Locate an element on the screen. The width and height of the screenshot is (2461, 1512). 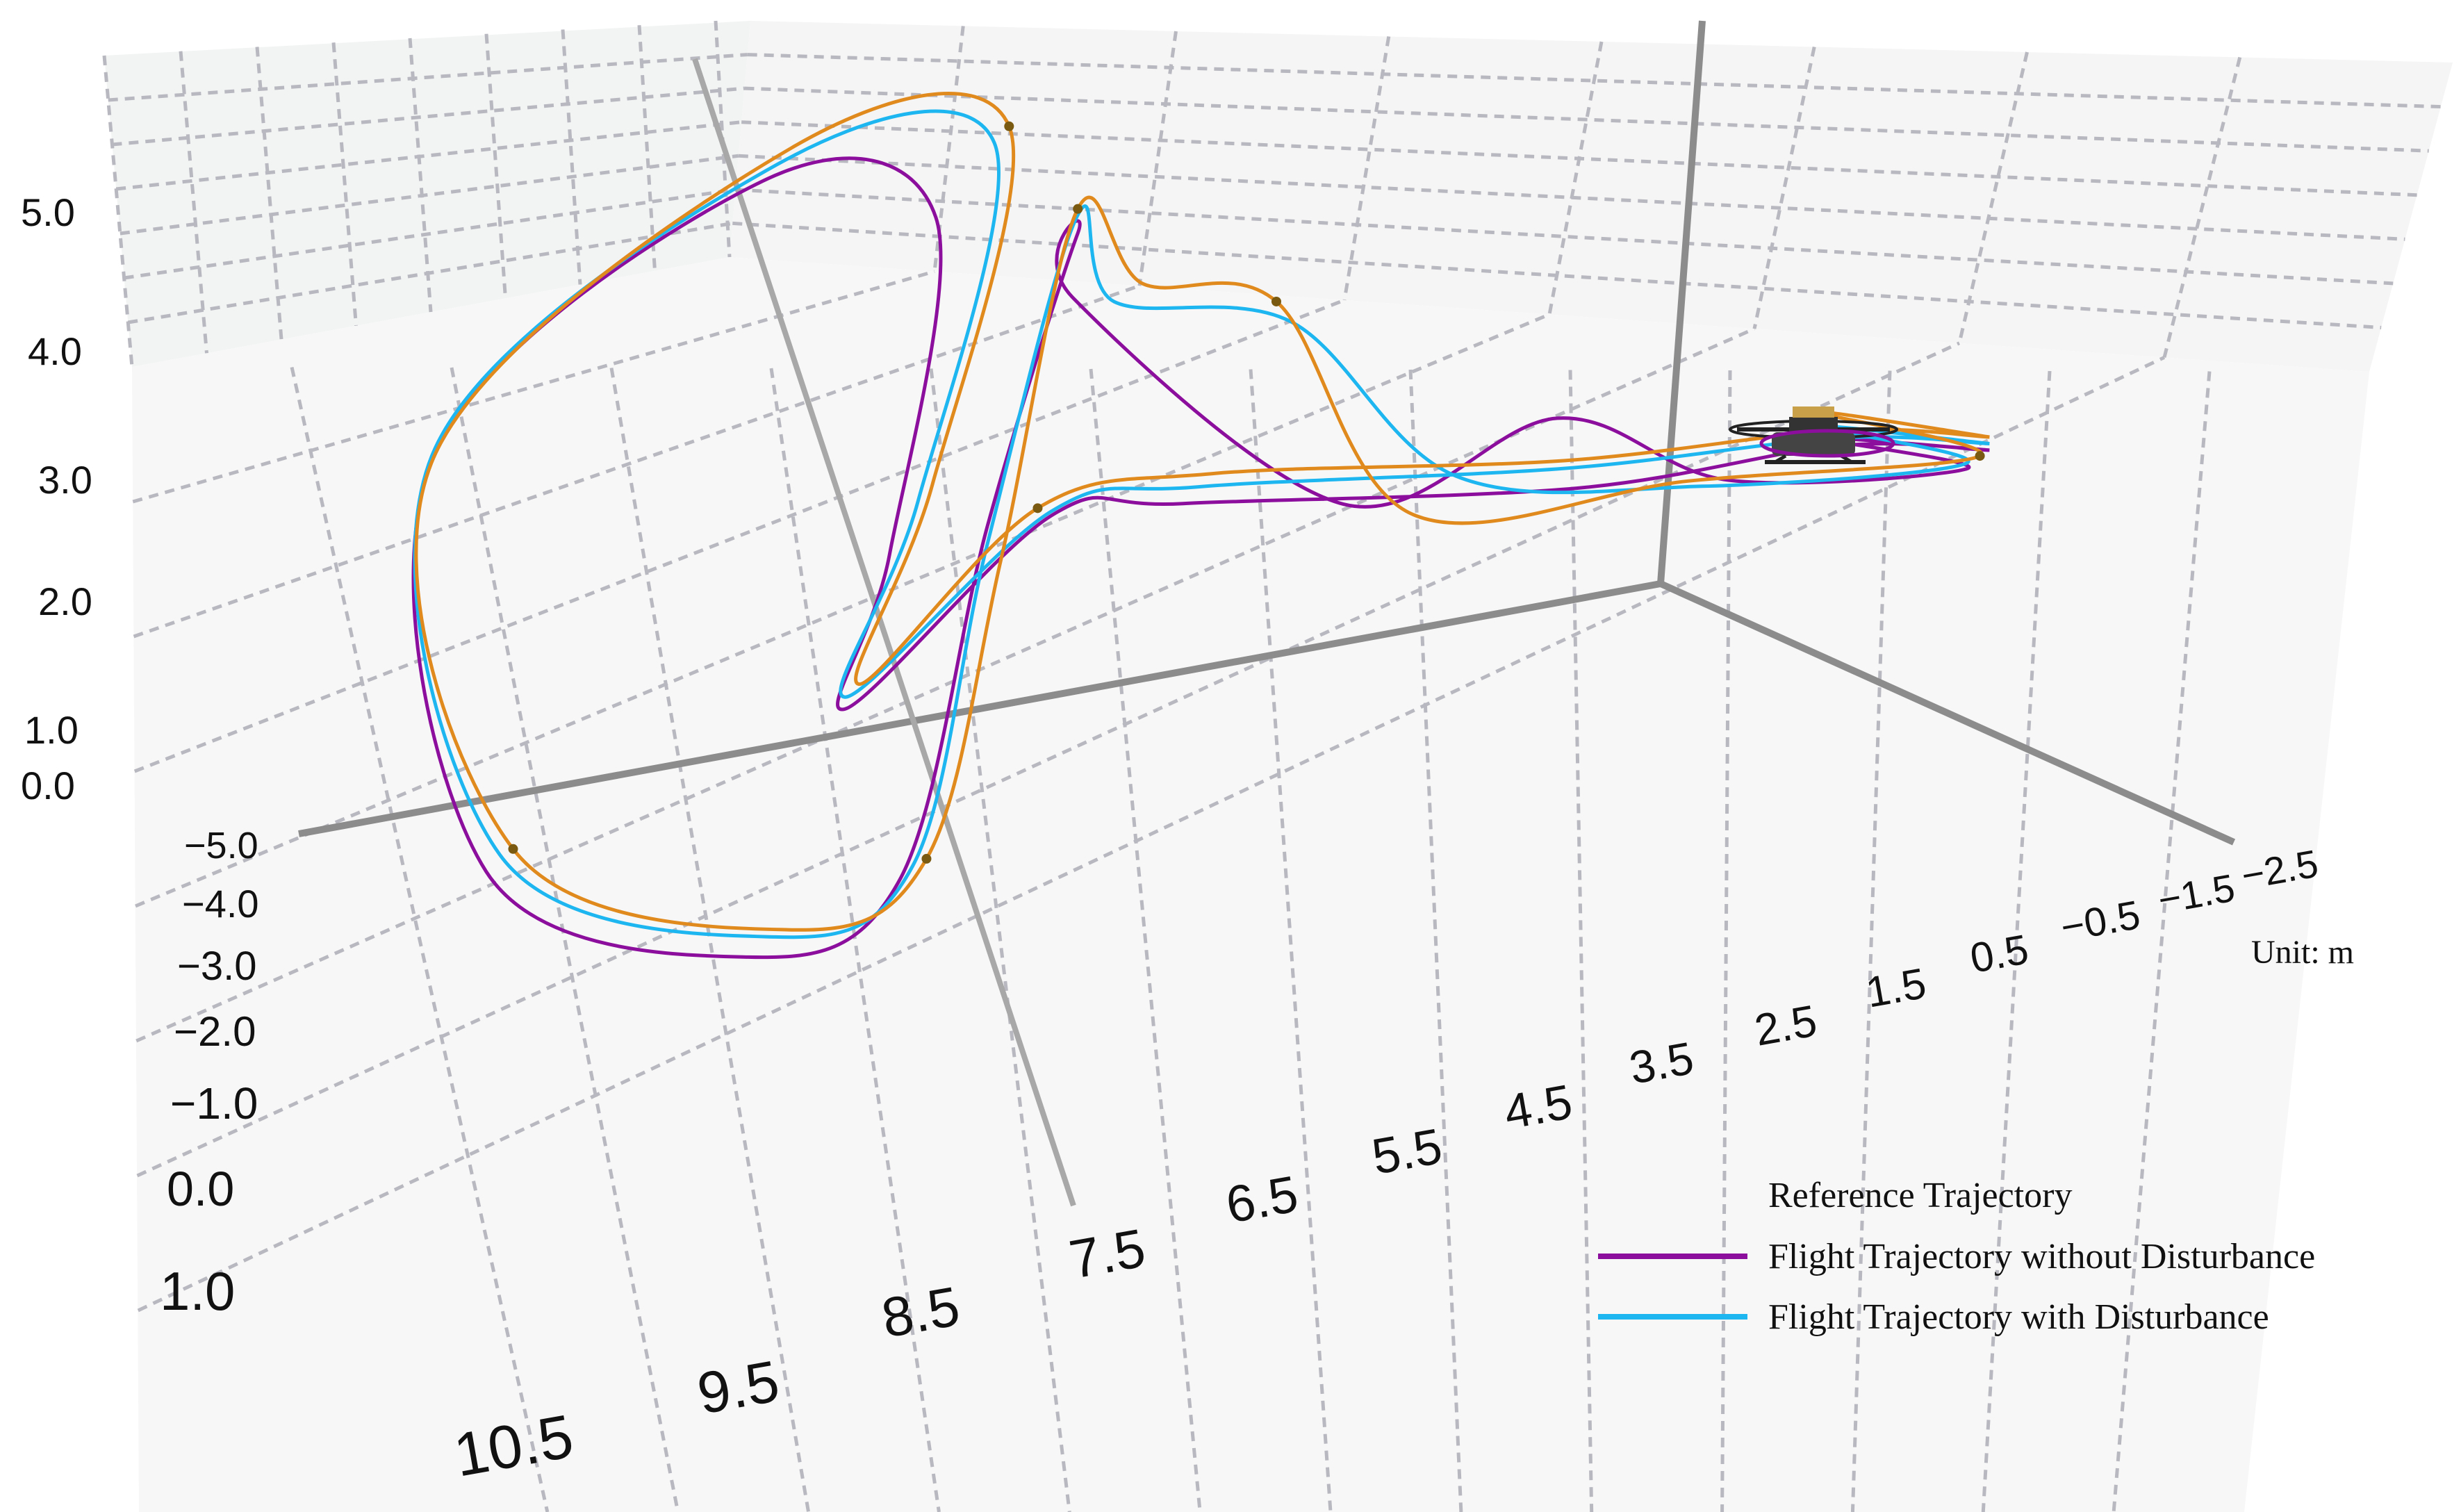
y-tick-label: −2.0 is located at coordinates (215, 1031).